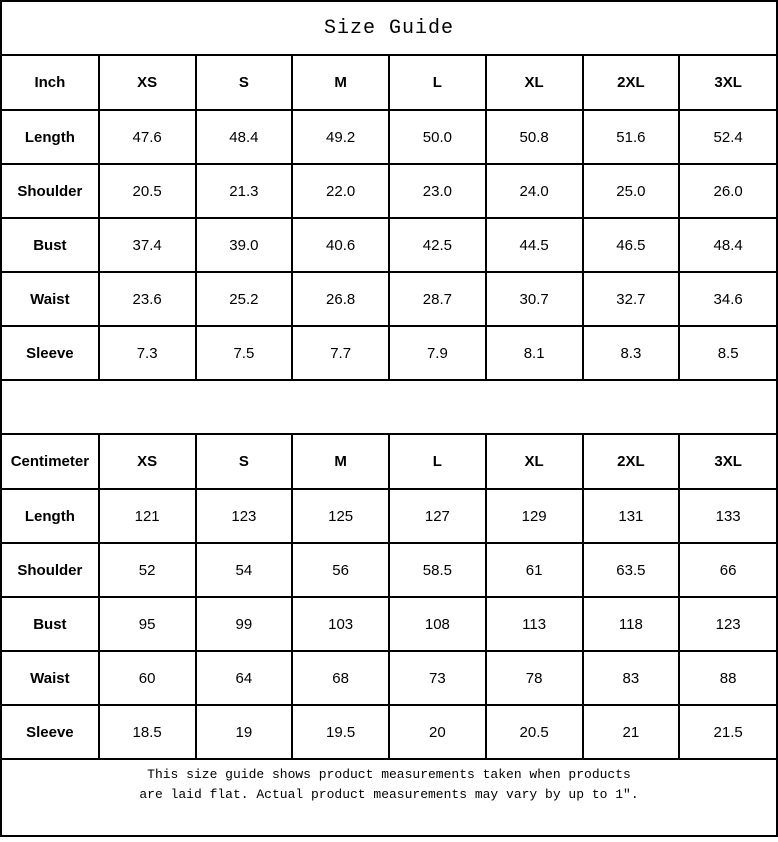 This screenshot has width=778, height=842. Describe the element at coordinates (147, 353) in the screenshot. I see `measurement-value-cell: 7.3` at that location.